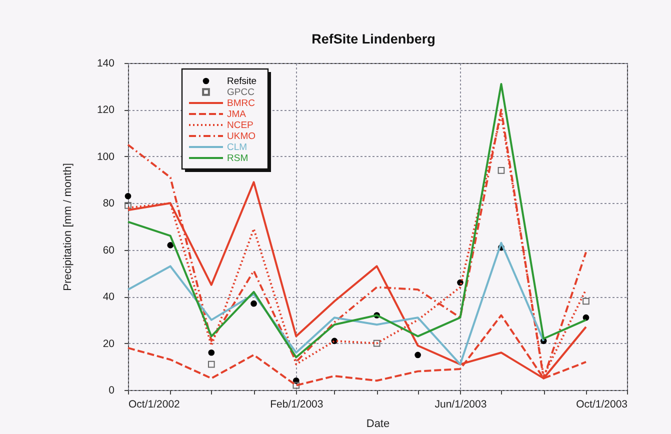 The width and height of the screenshot is (671, 434). What do you see at coordinates (241, 92) in the screenshot?
I see `legend-label: GPCC` at bounding box center [241, 92].